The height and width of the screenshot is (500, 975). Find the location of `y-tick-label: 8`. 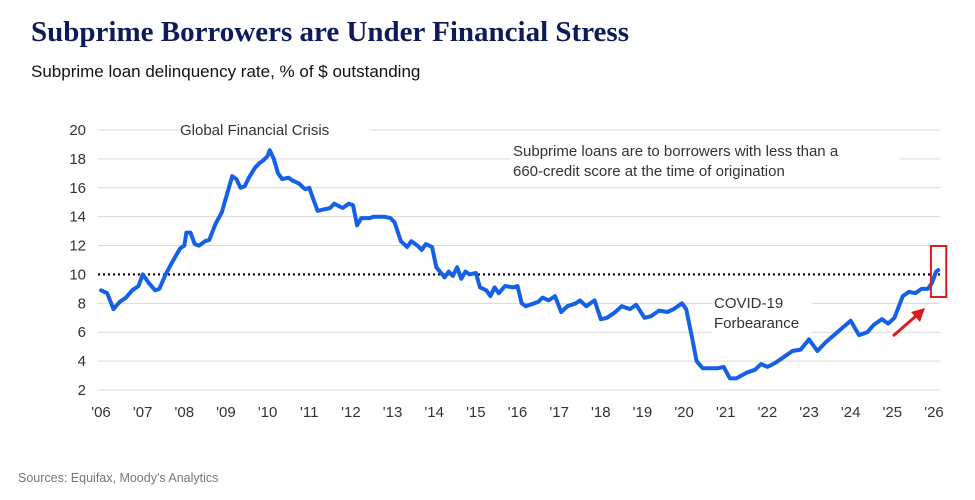

y-tick-label: 8 is located at coordinates (82, 303).